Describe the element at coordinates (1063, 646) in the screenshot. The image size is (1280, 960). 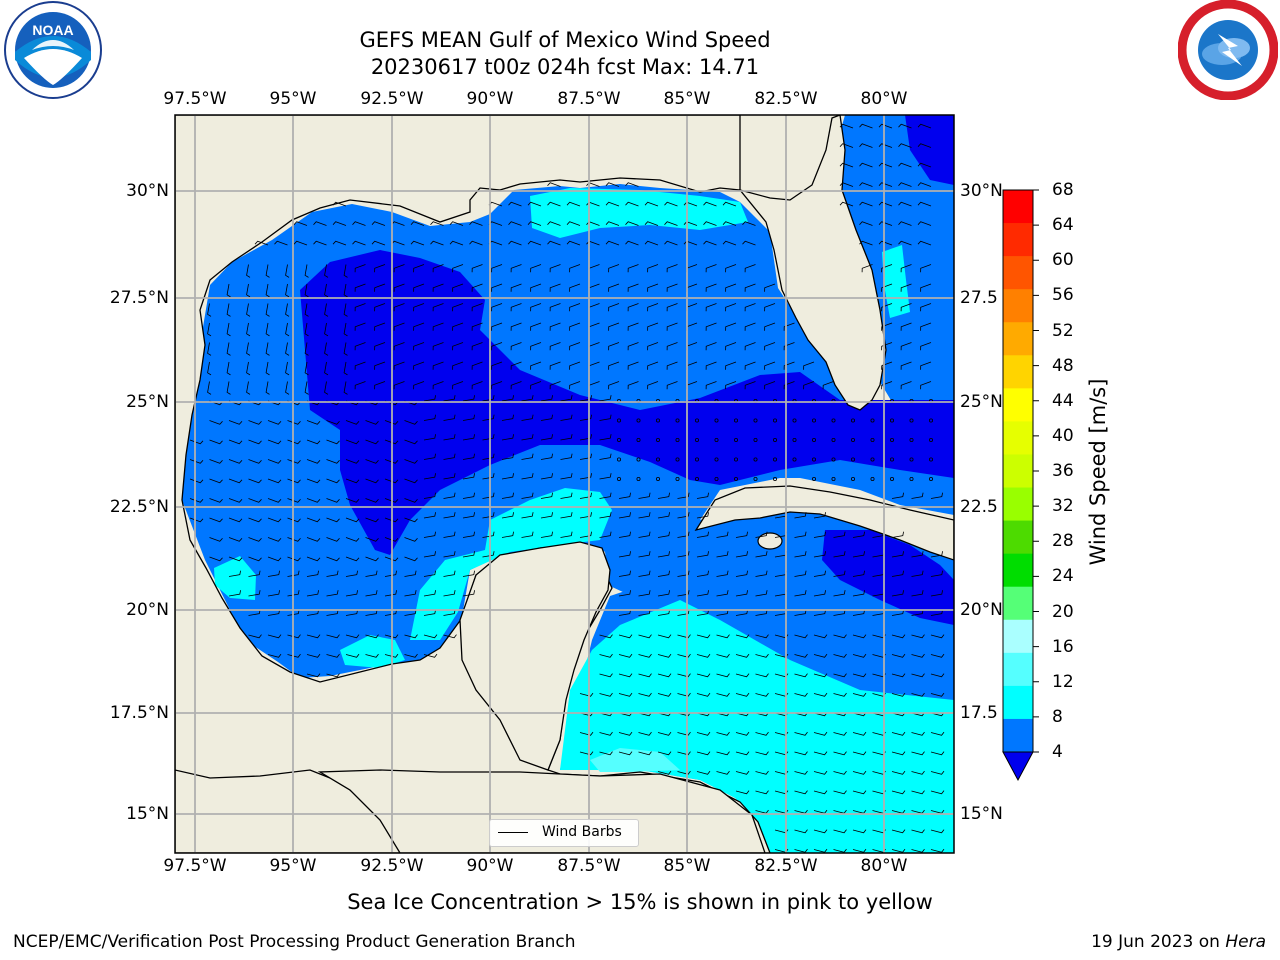
I see `colorbar-tick-label: 16` at that location.